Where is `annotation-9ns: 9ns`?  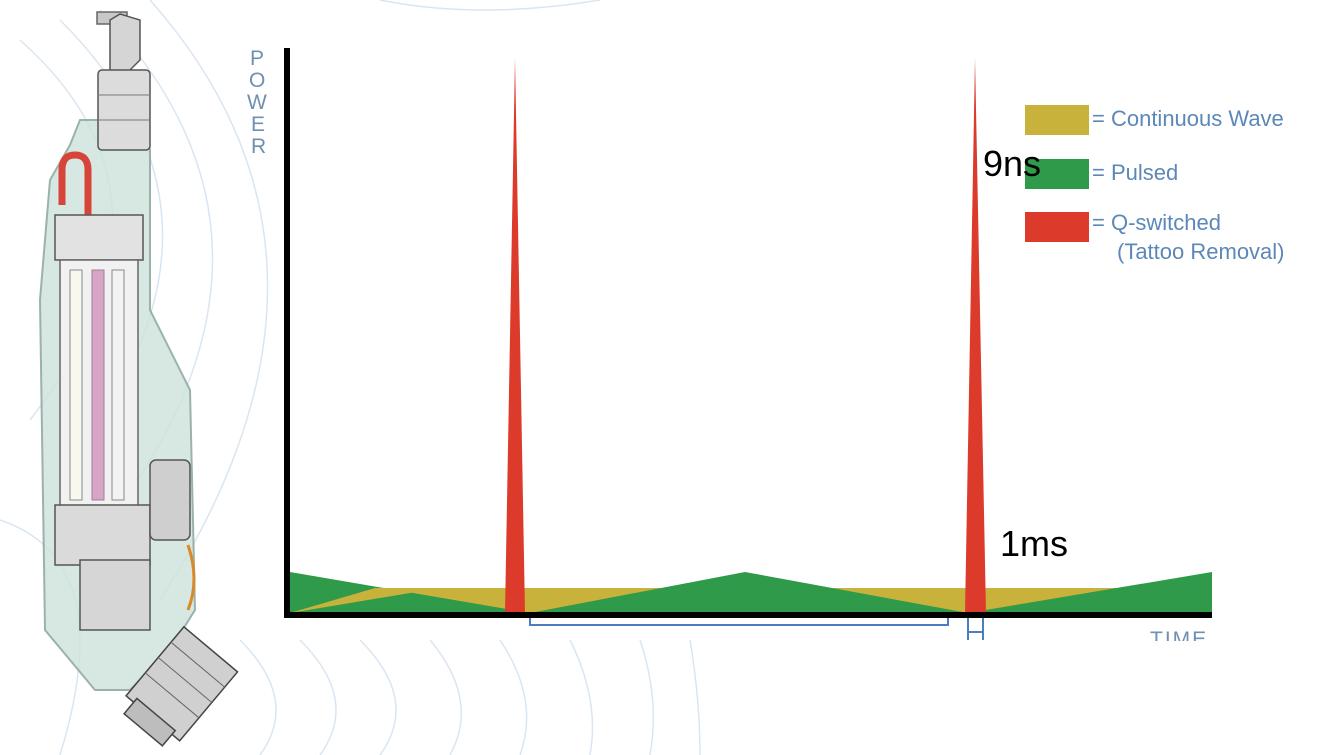 annotation-9ns: 9ns is located at coordinates (1012, 163).